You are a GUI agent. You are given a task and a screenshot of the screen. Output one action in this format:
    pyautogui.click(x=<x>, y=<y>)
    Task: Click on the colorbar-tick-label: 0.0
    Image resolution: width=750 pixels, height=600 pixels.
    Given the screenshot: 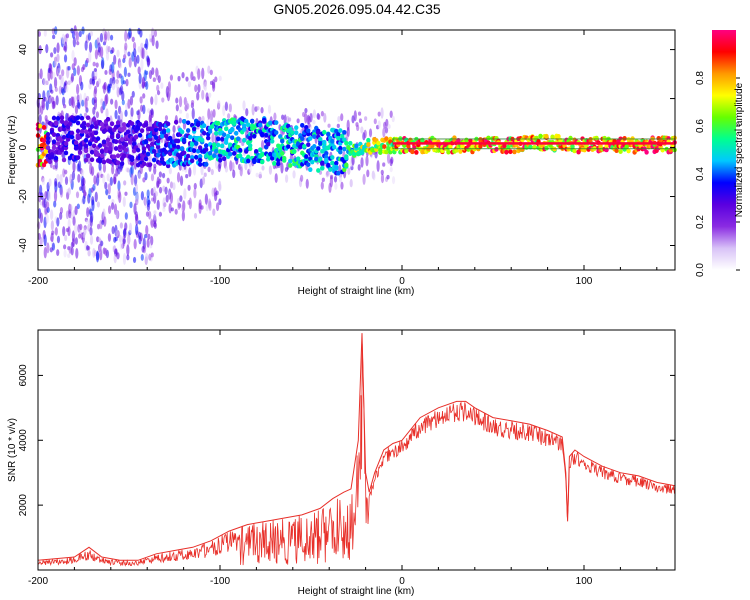 What is the action you would take?
    pyautogui.click(x=700, y=270)
    